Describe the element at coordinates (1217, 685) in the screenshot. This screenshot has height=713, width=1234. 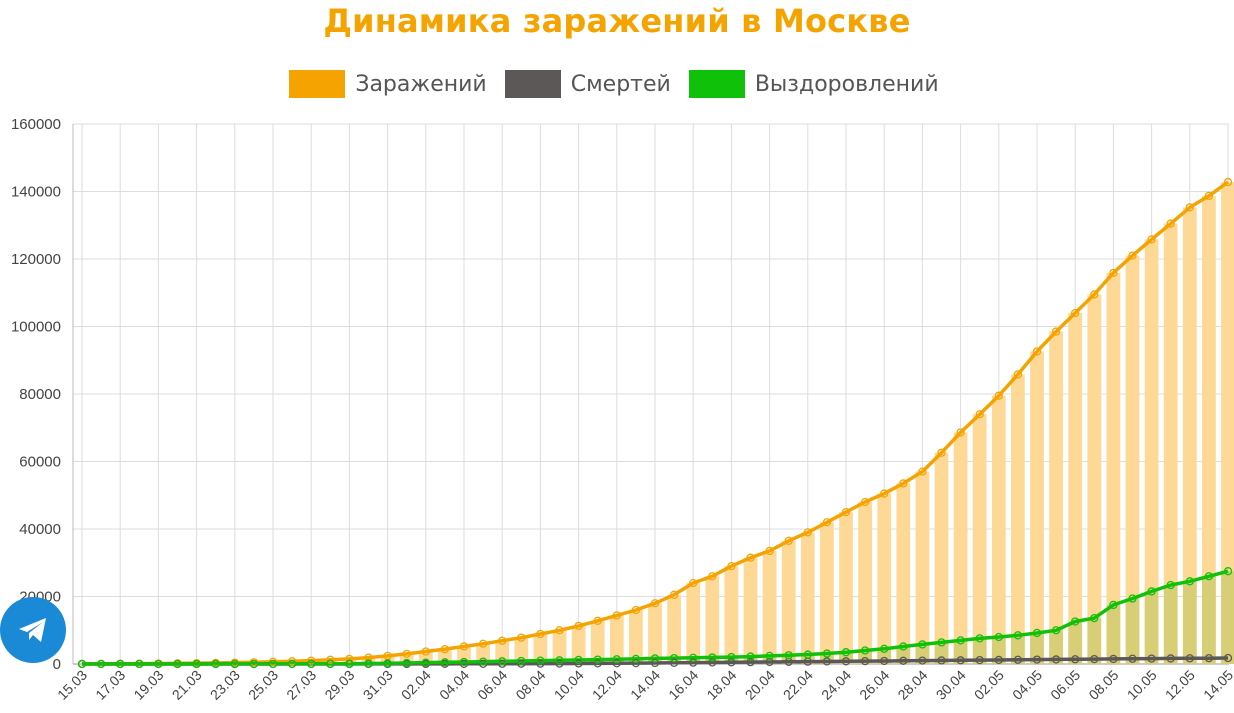
I see `x-tick-label: 14.05` at that location.